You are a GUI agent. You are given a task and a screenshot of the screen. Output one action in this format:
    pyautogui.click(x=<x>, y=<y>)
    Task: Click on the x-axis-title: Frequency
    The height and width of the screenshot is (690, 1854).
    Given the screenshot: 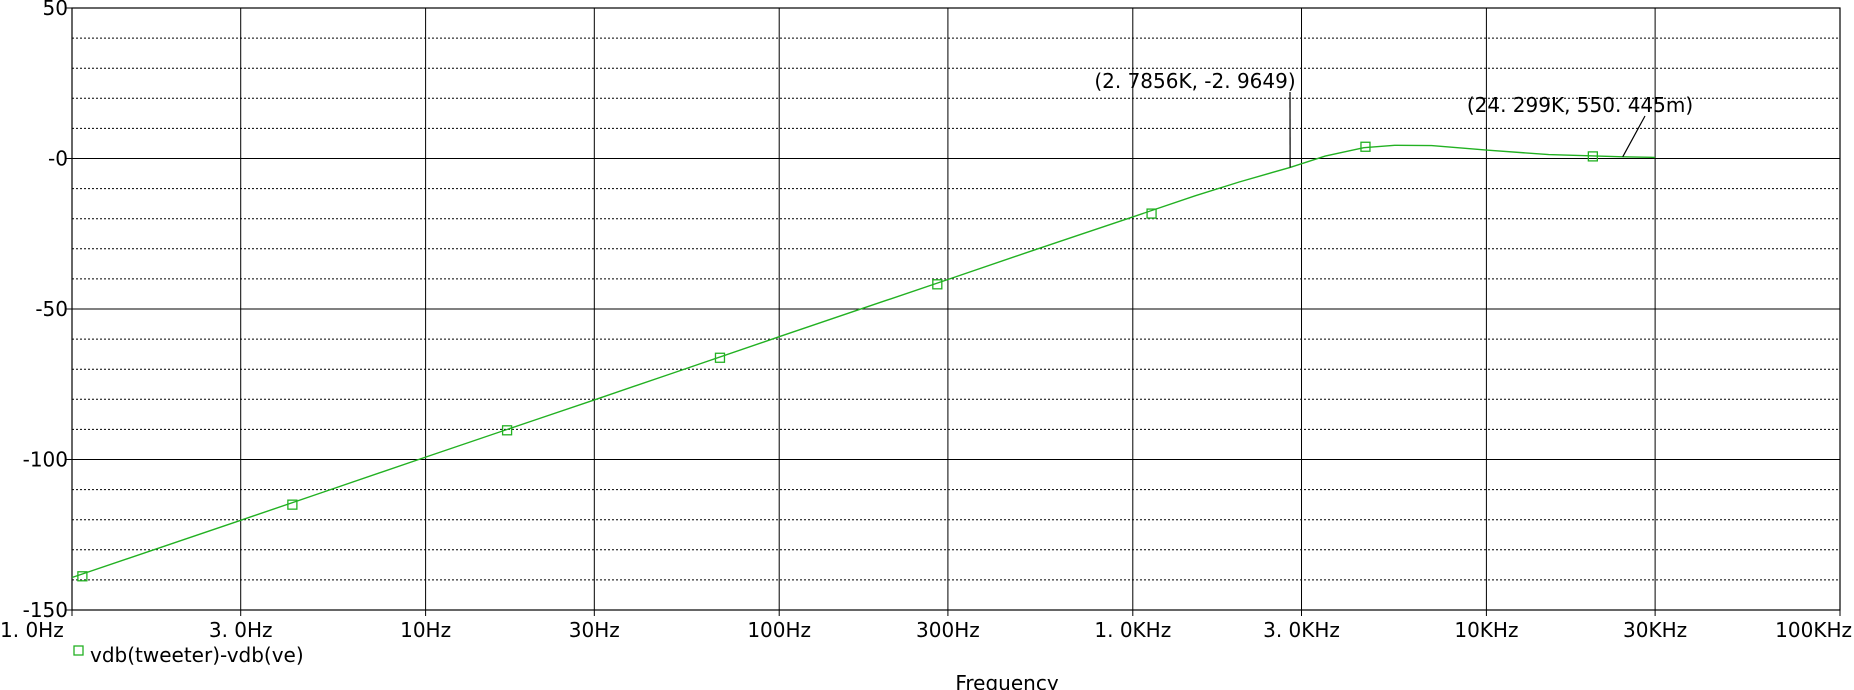 What is the action you would take?
    pyautogui.click(x=1006, y=680)
    